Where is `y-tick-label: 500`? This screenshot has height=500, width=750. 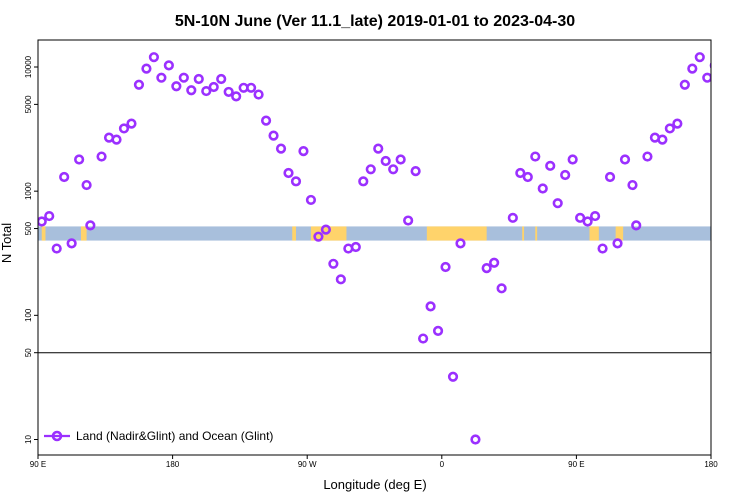
y-tick-label: 500 is located at coordinates (28, 228).